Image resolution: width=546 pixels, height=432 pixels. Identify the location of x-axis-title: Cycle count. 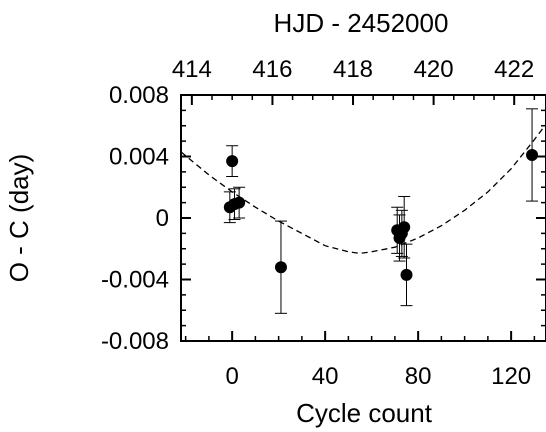
(364, 413).